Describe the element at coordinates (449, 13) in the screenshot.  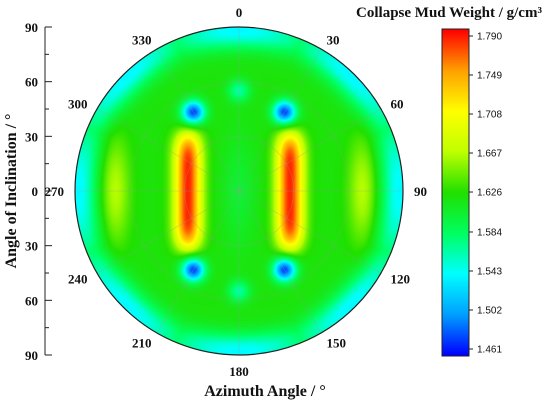
I see `colorbar-title: Collapse Mud Weight / g/cm³` at that location.